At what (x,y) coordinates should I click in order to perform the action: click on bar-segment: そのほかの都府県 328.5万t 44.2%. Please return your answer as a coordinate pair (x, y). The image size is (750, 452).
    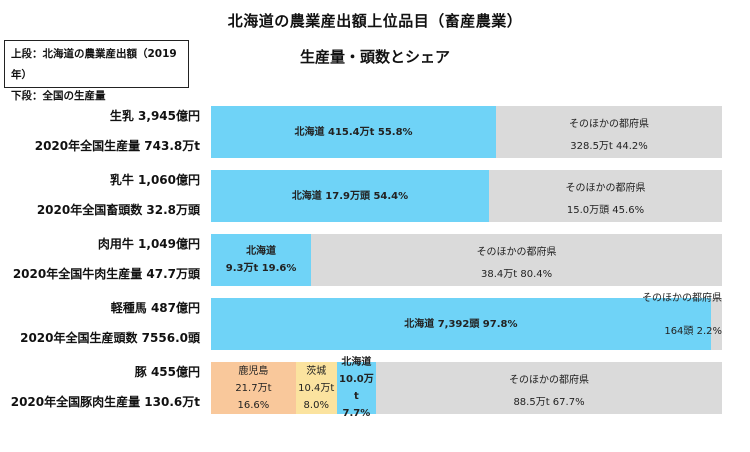
    Looking at the image, I should click on (609, 132).